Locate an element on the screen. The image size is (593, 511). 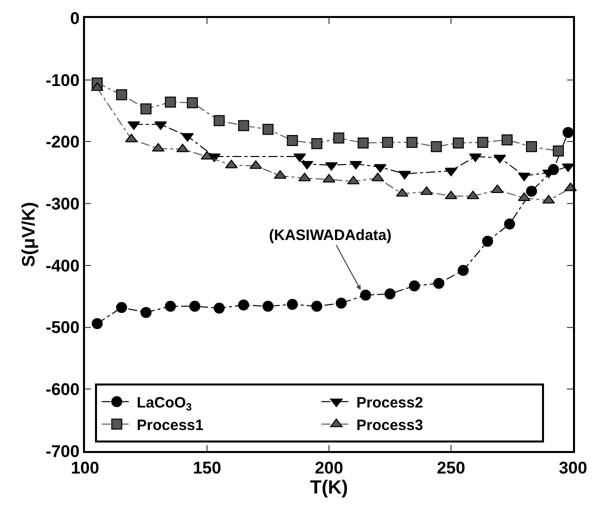
y-tick-label: -300 is located at coordinates (63, 204).